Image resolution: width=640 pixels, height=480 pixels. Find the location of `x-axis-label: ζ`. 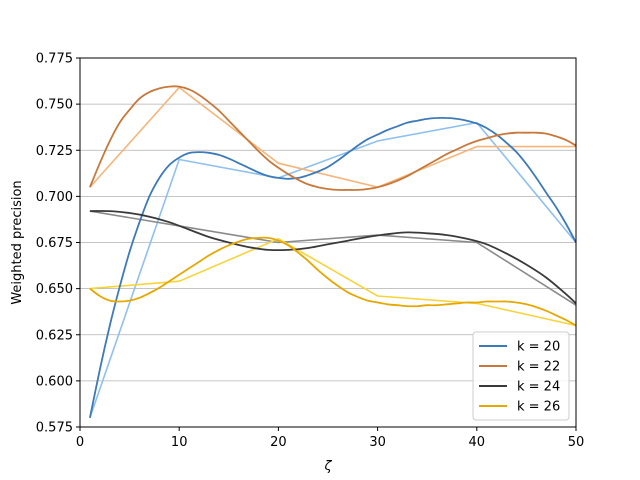

x-axis-label: ζ is located at coordinates (327, 466).